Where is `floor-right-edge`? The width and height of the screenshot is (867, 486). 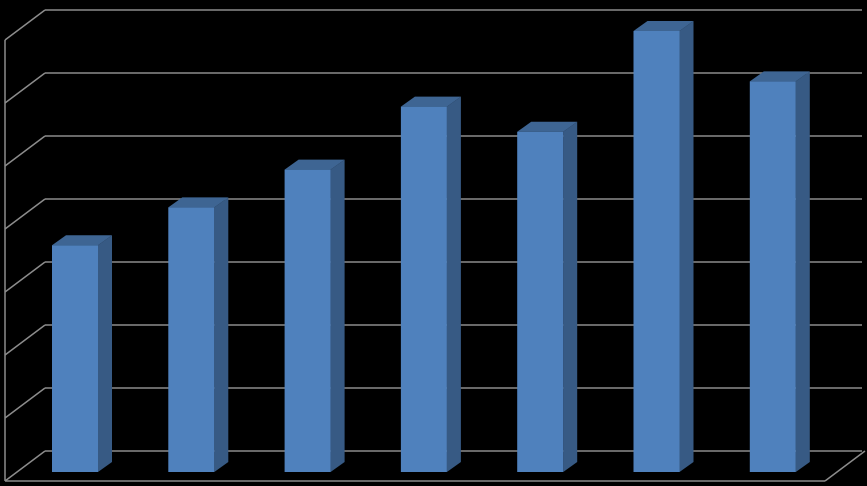 floor-right-edge is located at coordinates (845, 466).